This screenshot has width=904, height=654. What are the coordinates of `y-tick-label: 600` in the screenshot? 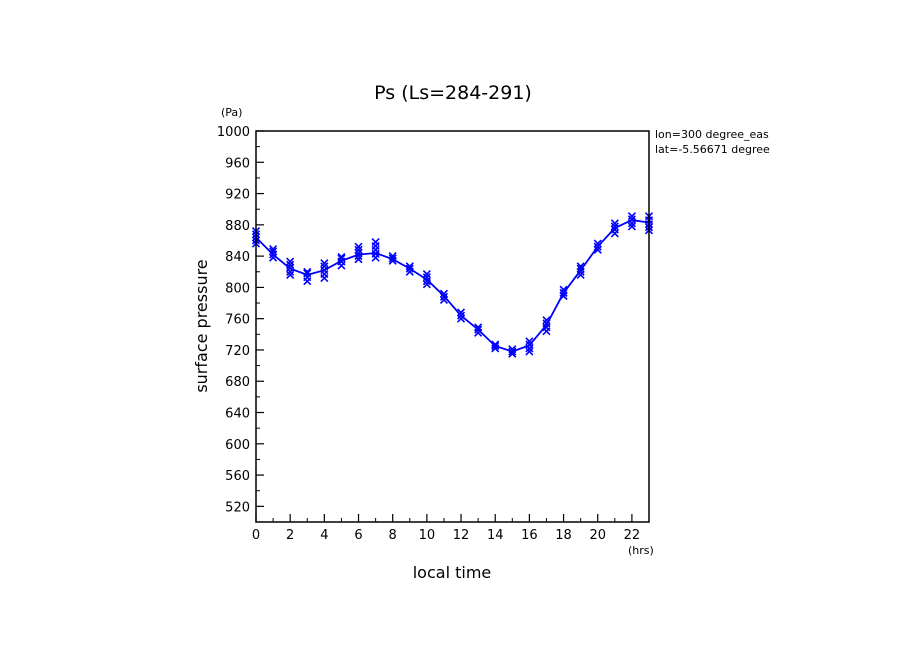 It's located at (237, 445).